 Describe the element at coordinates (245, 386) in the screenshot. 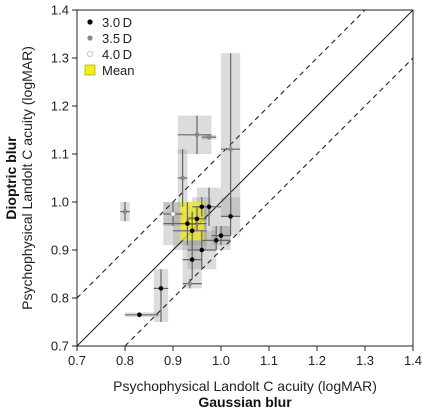

I see `x-axis-title: Psychophysical Landolt C acuity (logMAR)` at that location.